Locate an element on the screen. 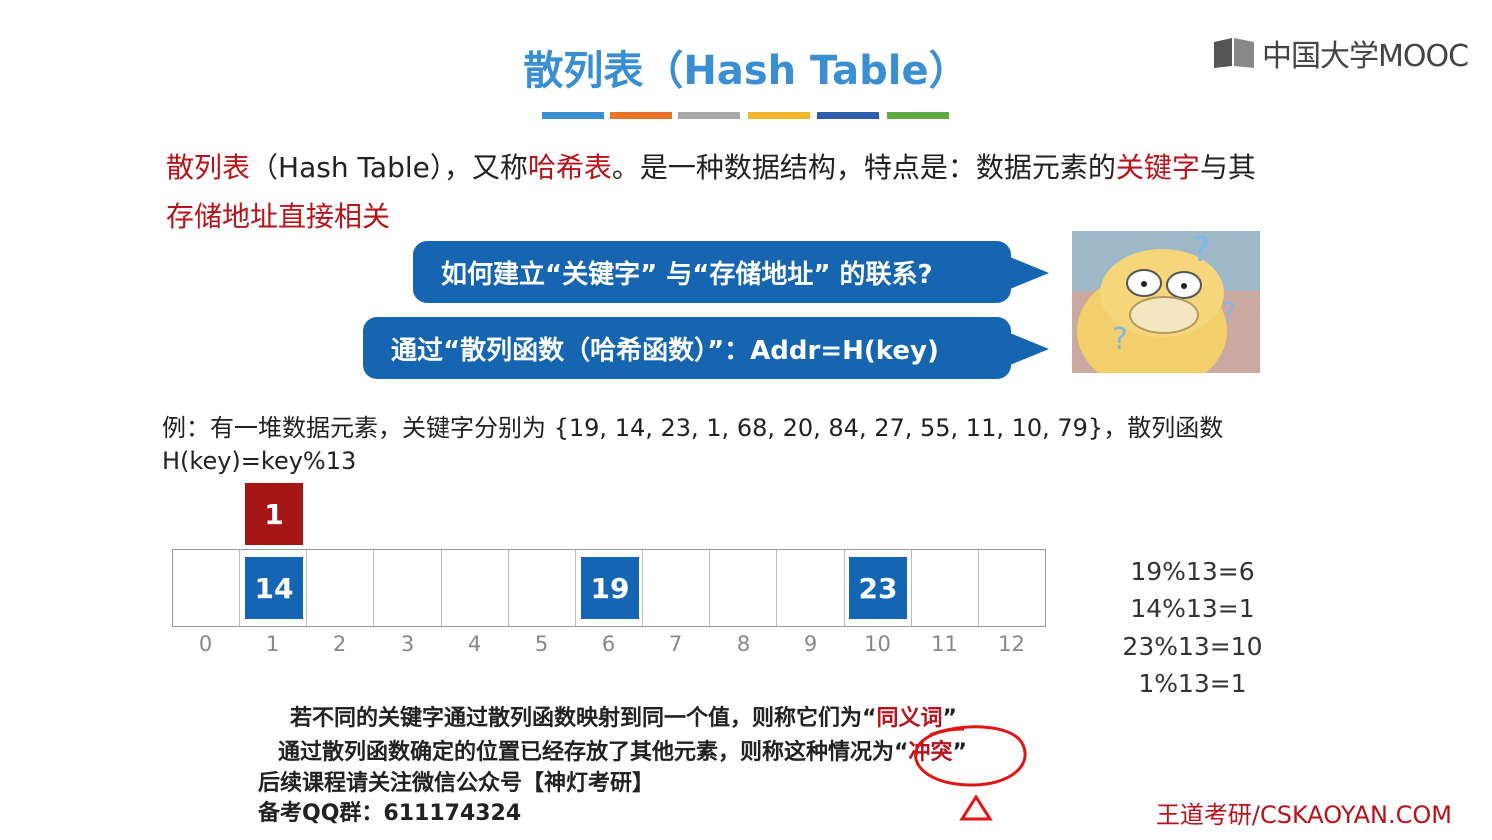  slot-index: 12 is located at coordinates (1011, 644).